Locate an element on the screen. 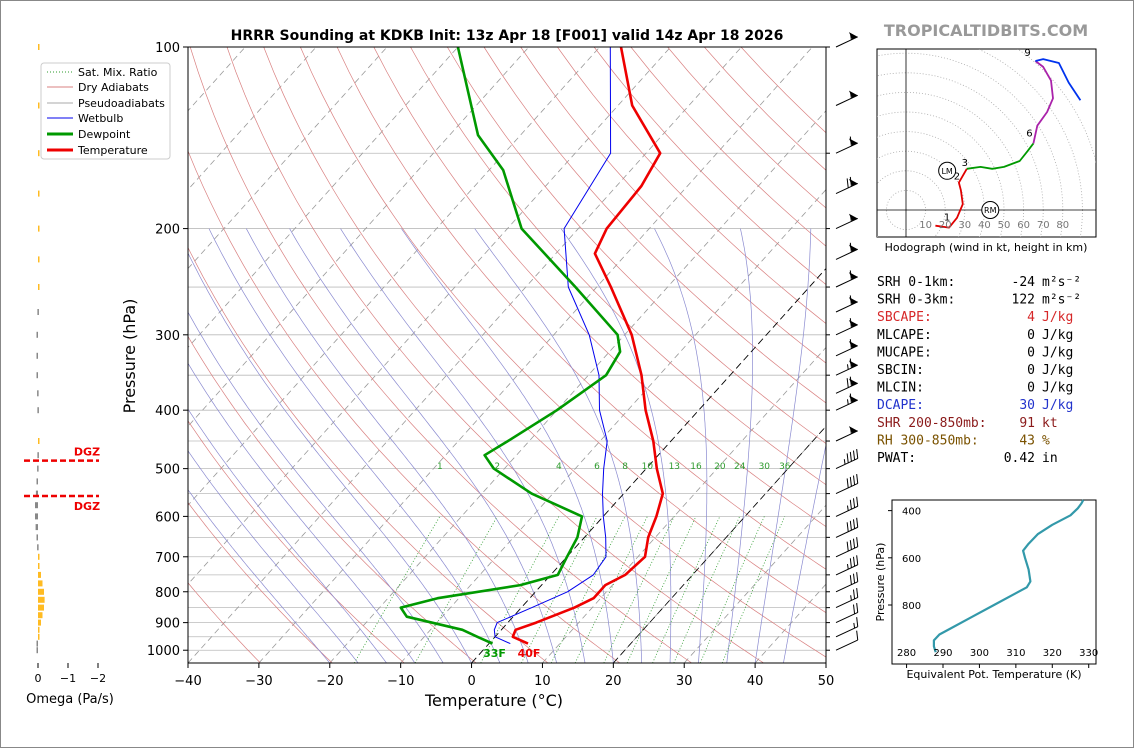  hodograph-segment is located at coordinates (1058, 79).